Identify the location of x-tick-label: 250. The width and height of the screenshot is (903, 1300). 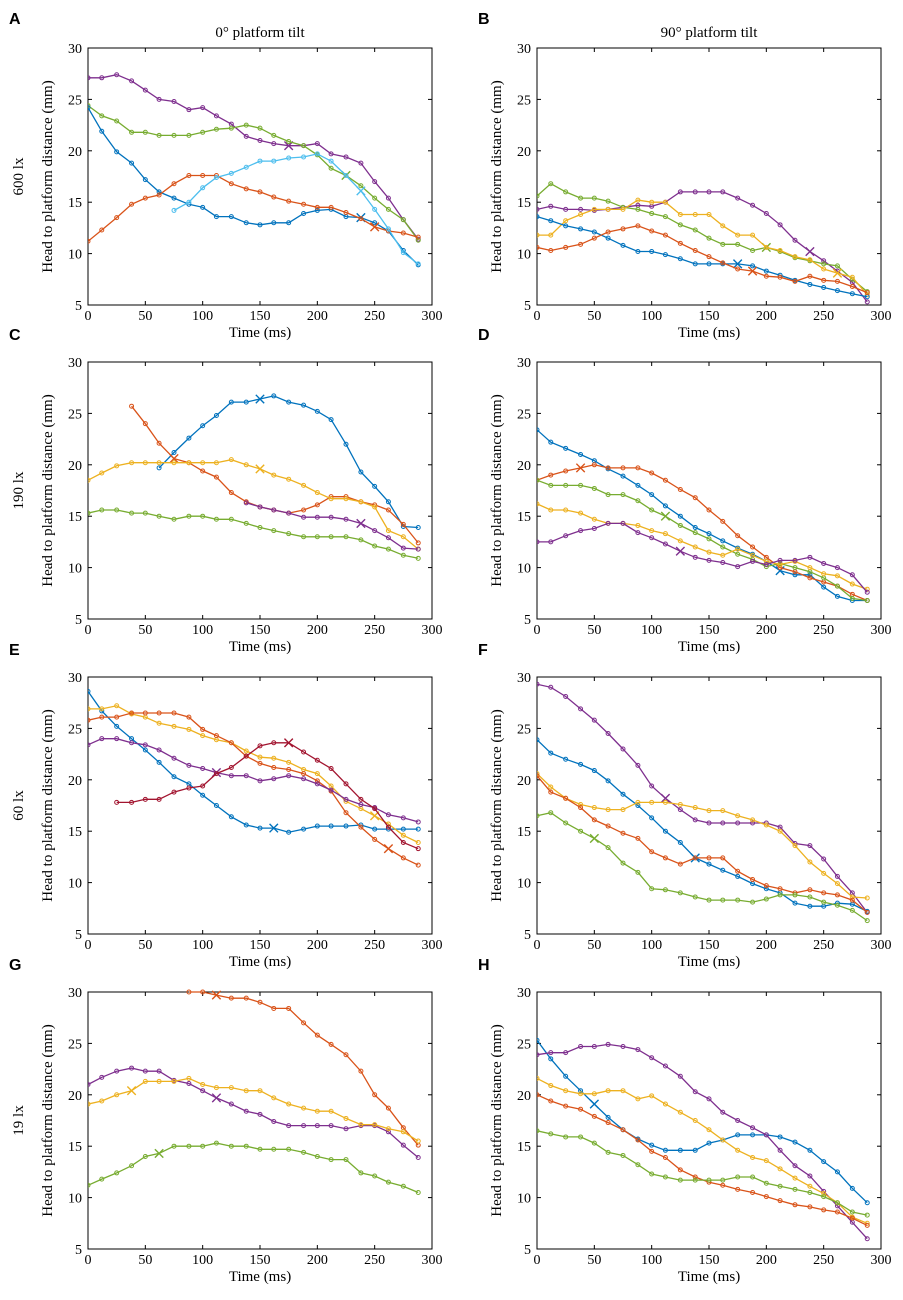
(374, 945).